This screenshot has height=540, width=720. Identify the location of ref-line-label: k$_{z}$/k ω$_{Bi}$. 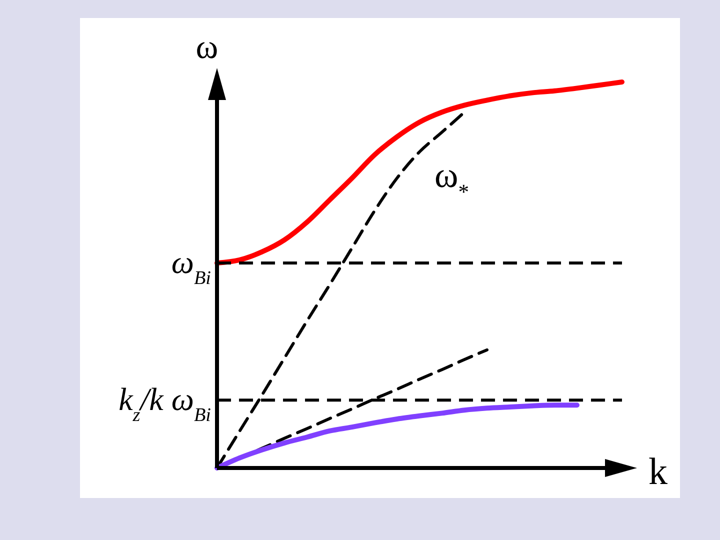
(164, 403).